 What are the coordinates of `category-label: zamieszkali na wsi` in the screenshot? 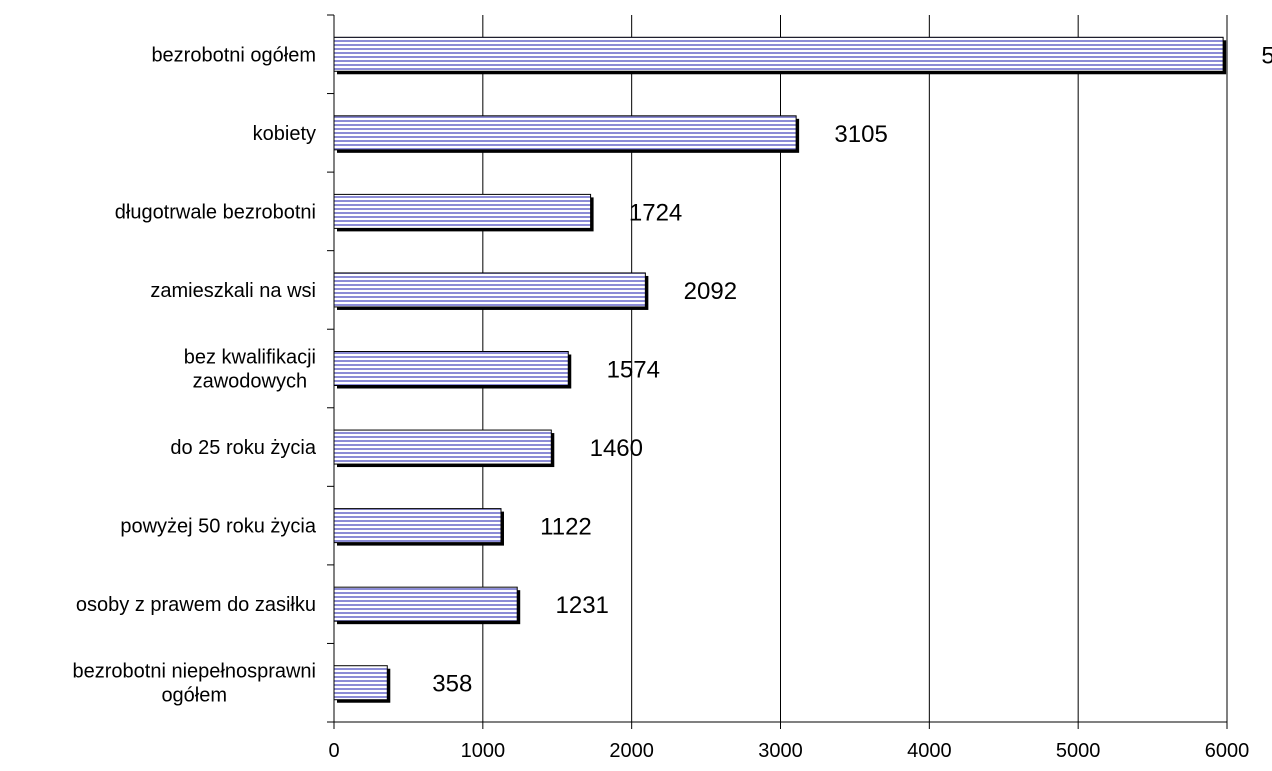 It's located at (233, 291).